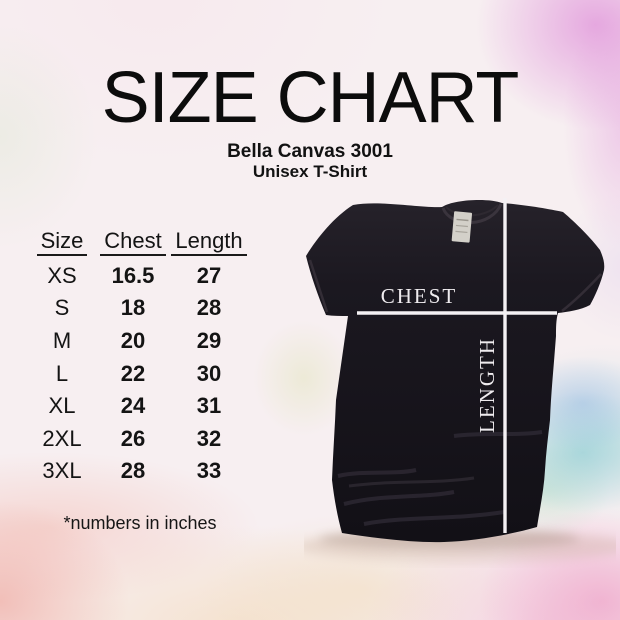 This screenshot has height=620, width=620. Describe the element at coordinates (62, 243) in the screenshot. I see `column-header-size: Size` at that location.